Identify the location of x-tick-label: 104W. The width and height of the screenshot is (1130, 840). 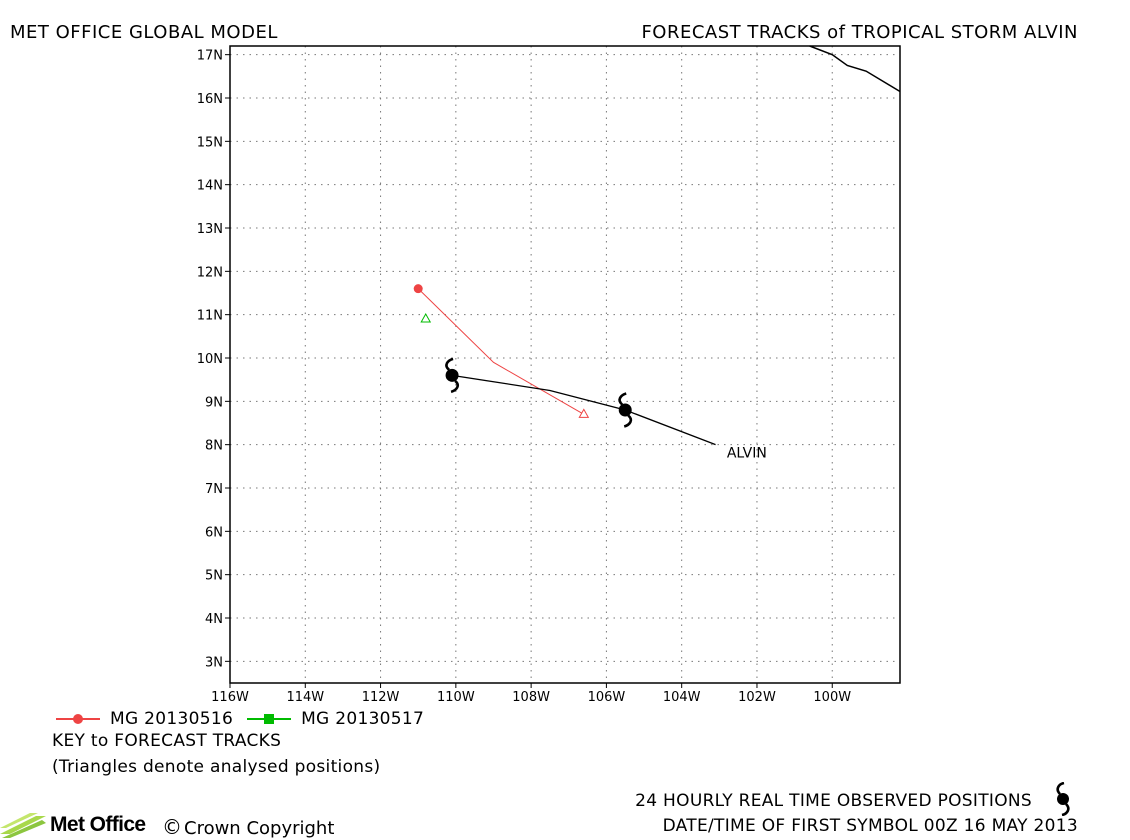
(682, 697).